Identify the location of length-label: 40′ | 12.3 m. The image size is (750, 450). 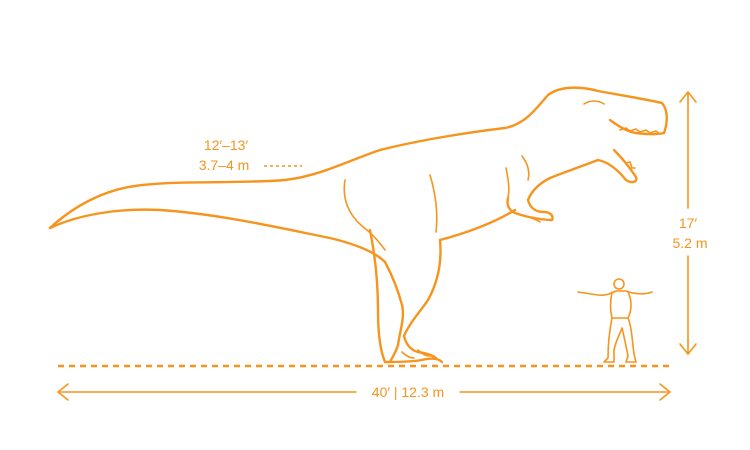
(408, 392).